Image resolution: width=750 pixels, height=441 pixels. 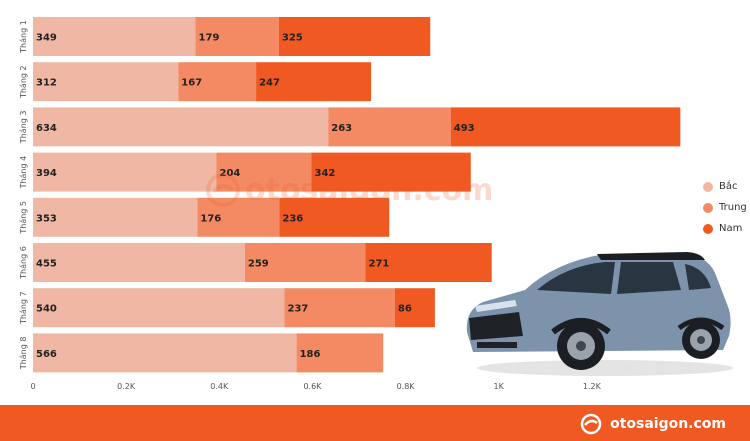 I want to click on footer-logo: otosaigon.com, so click(x=652, y=424).